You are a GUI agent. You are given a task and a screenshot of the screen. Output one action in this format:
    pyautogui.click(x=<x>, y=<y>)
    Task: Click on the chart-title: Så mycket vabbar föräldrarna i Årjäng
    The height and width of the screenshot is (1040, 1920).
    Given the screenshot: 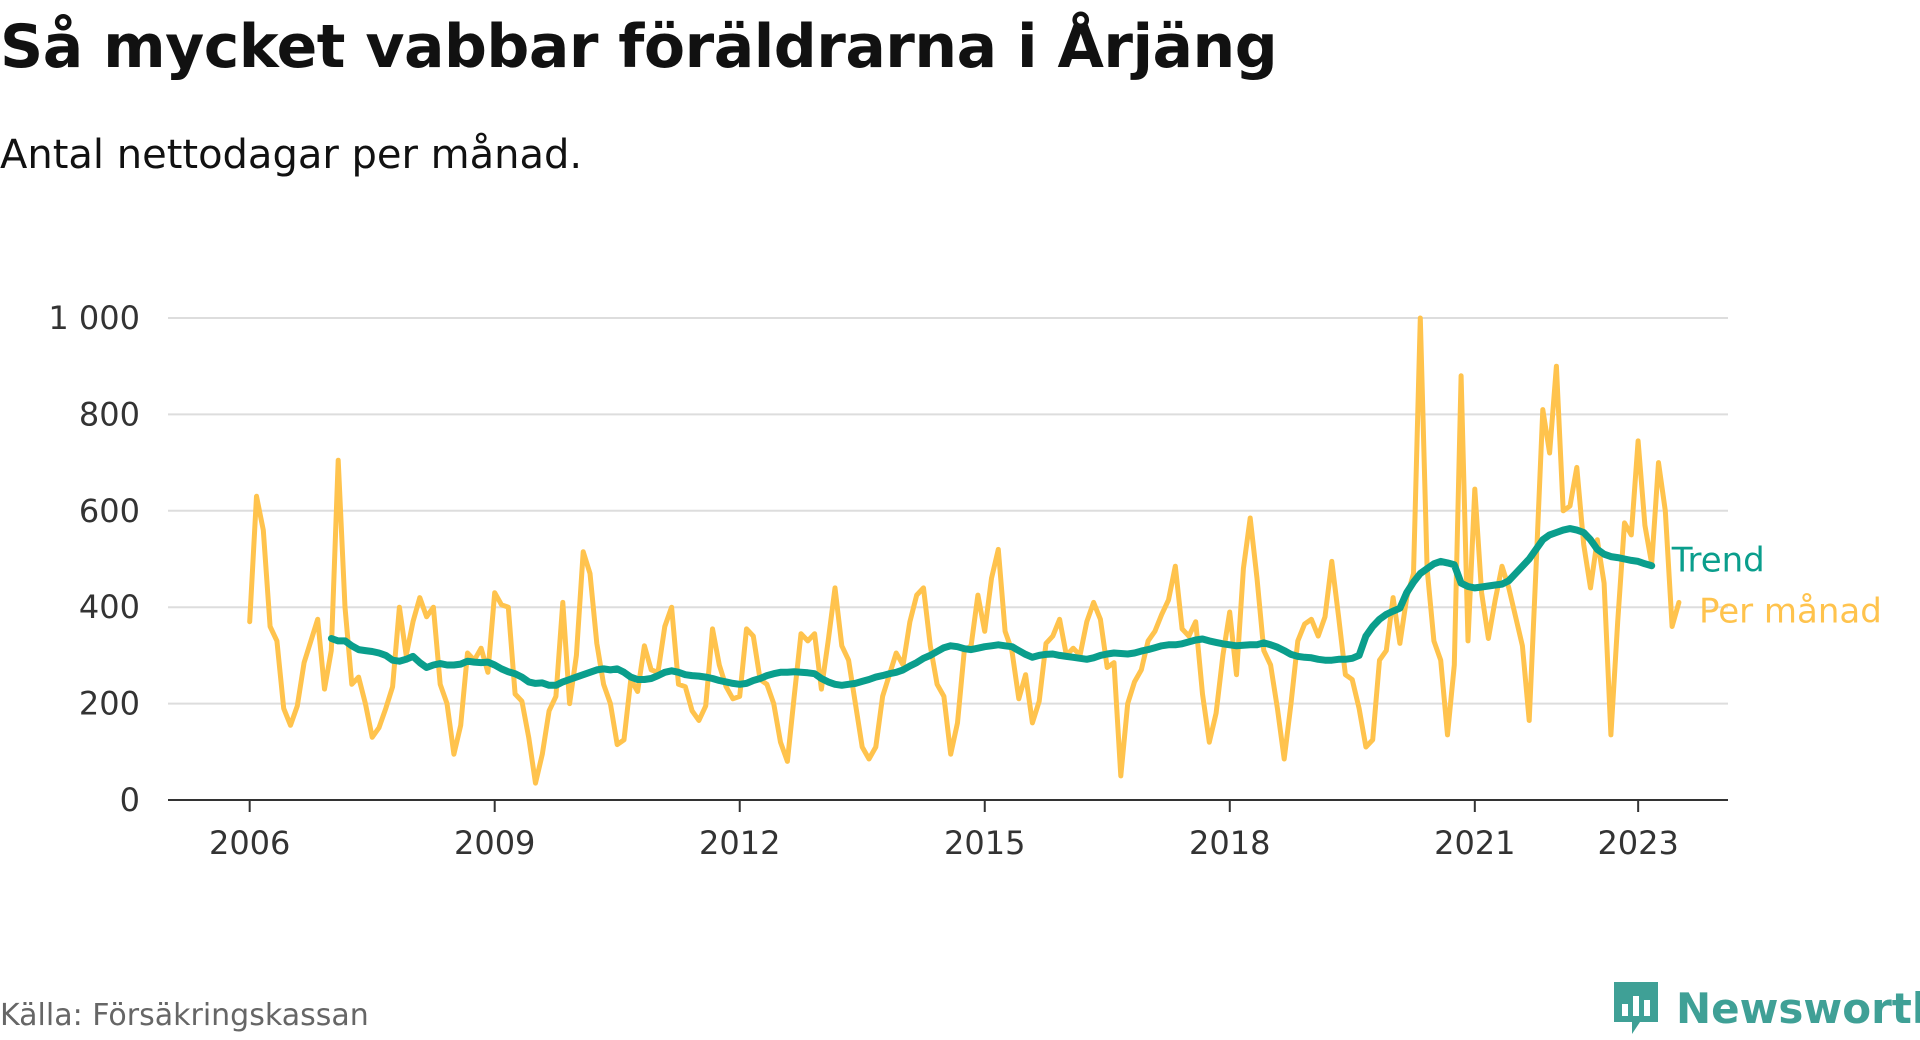 What is the action you would take?
    pyautogui.click(x=639, y=47)
    